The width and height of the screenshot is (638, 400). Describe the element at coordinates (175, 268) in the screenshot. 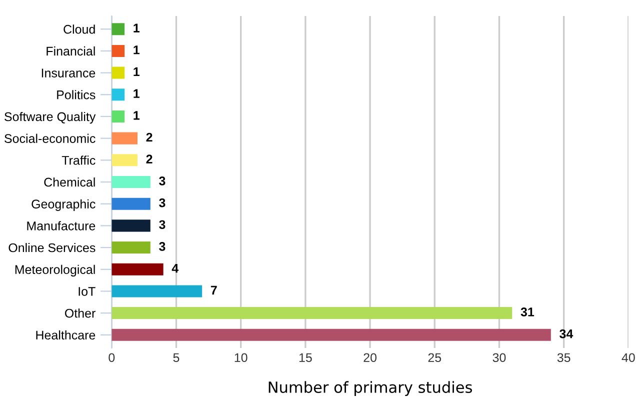

I see `data-label: 4` at that location.